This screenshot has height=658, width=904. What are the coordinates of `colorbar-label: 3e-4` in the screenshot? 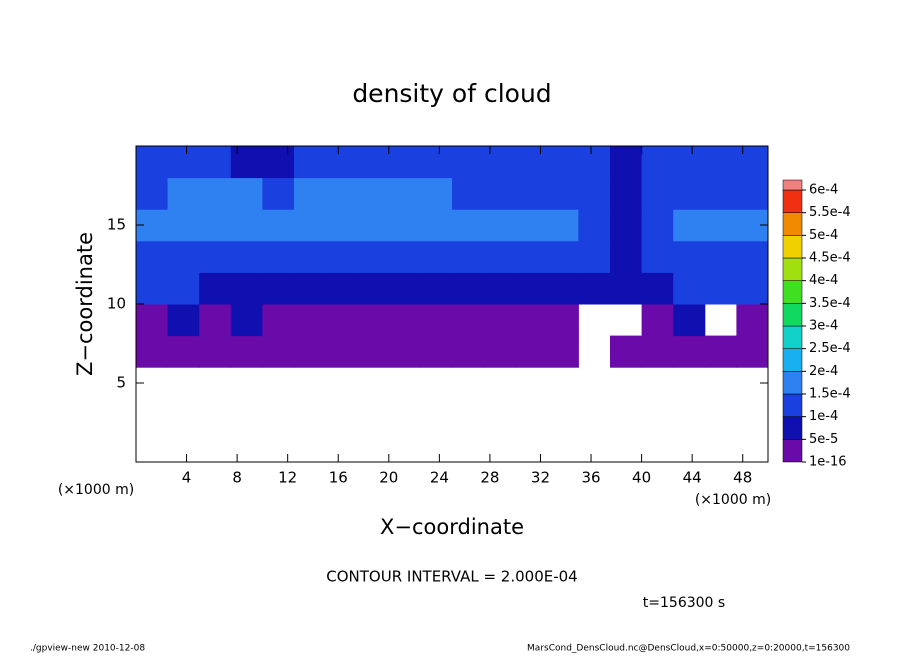 It's located at (823, 326).